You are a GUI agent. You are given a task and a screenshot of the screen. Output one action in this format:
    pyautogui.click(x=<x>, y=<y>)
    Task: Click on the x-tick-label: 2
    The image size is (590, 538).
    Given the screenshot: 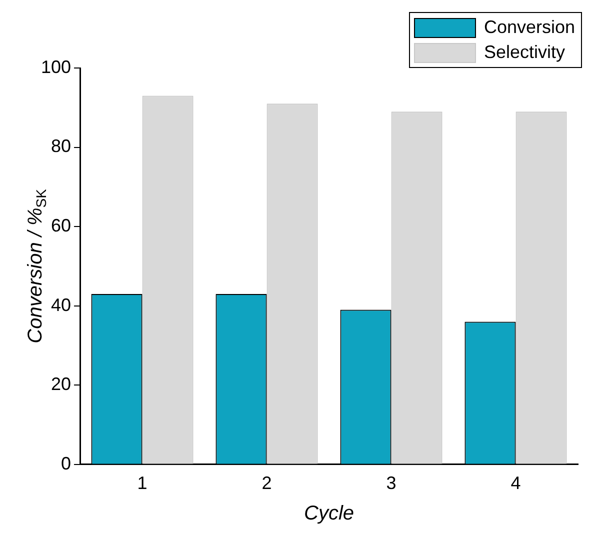 What is the action you would take?
    pyautogui.click(x=267, y=483)
    